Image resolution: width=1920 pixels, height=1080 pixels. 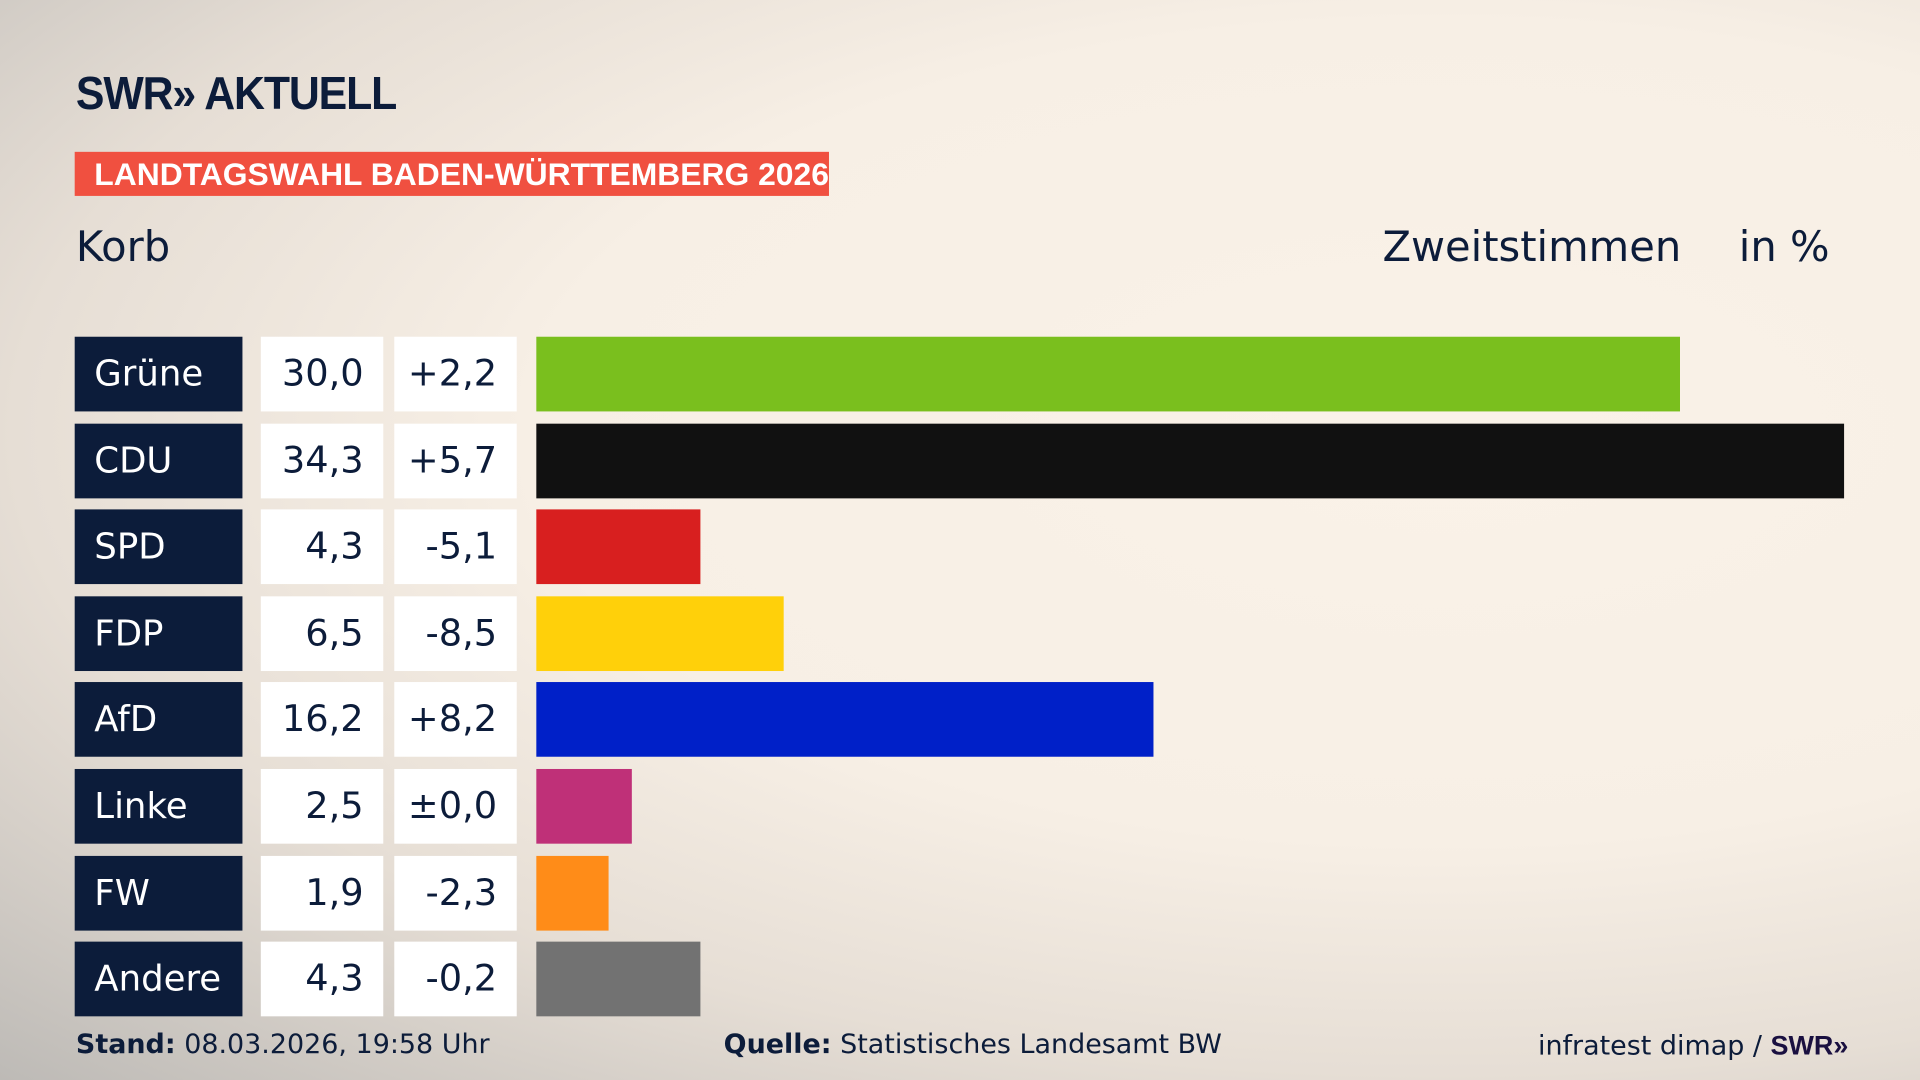 I want to click on timestamp: Stand: 08.03.2026, 19:58 Uhr, so click(x=283, y=1045).